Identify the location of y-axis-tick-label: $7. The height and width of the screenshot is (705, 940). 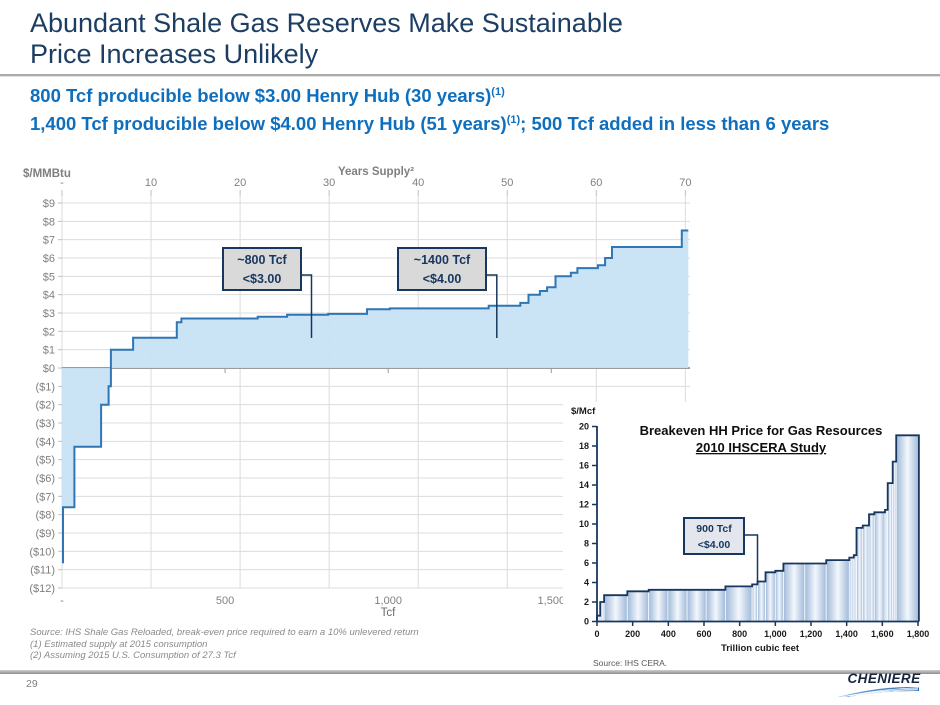
(49, 241).